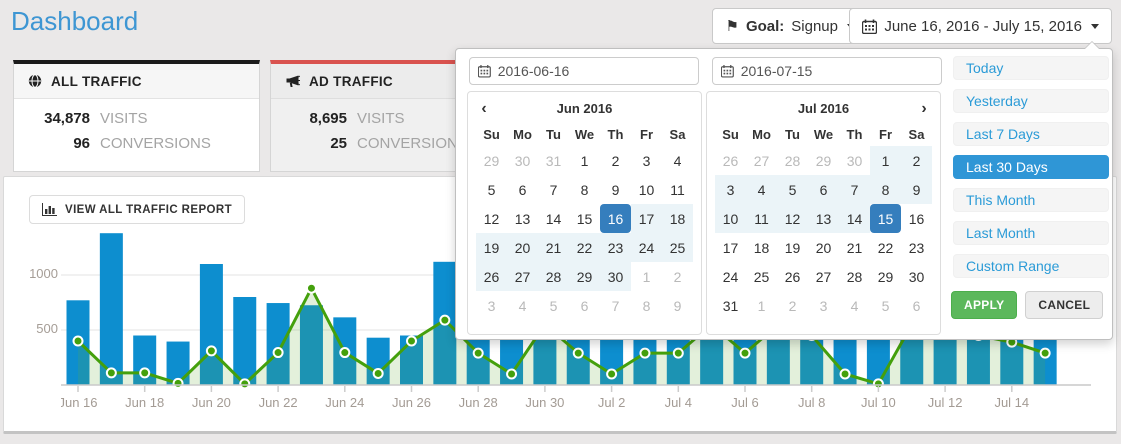  What do you see at coordinates (677, 189) in the screenshot?
I see `day-cell: 11` at bounding box center [677, 189].